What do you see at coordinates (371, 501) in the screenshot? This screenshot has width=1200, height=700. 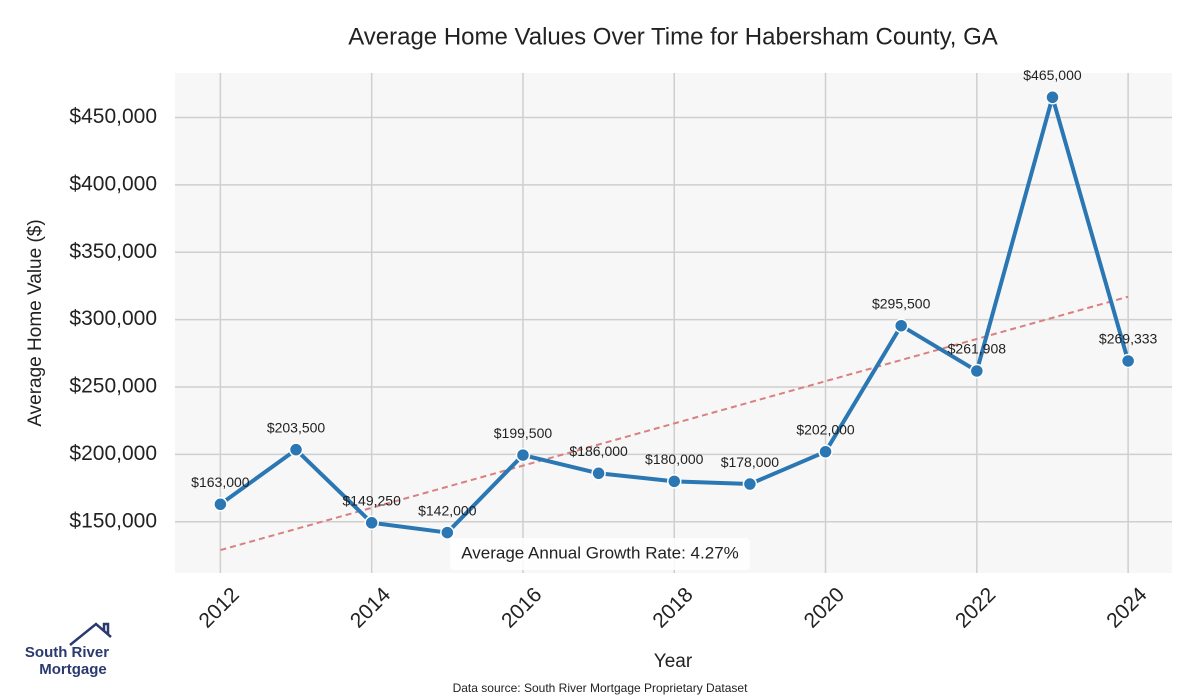 I see `data-label: $149,250` at bounding box center [371, 501].